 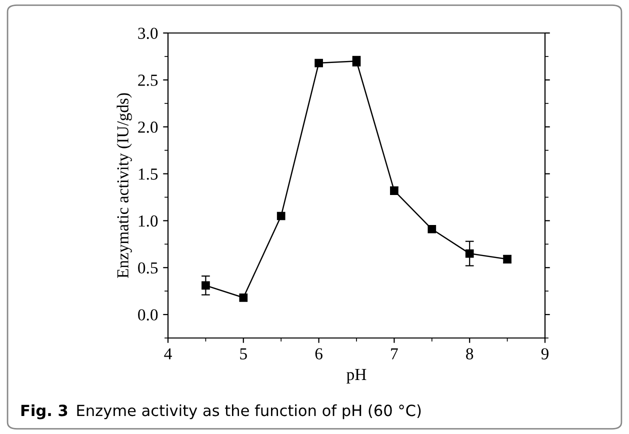 What do you see at coordinates (148, 221) in the screenshot?
I see `y-tick-label: 1.0` at bounding box center [148, 221].